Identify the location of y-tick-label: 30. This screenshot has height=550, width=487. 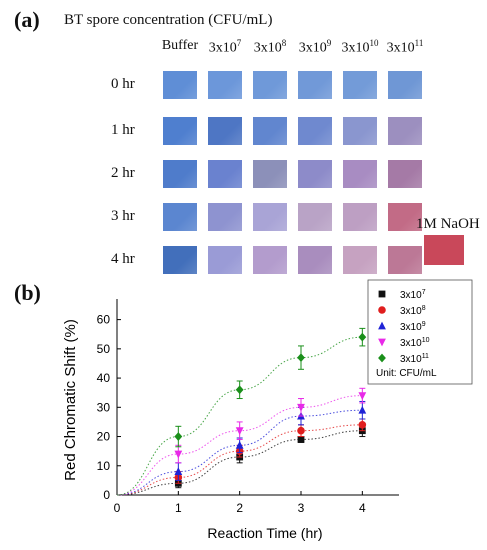
(104, 407).